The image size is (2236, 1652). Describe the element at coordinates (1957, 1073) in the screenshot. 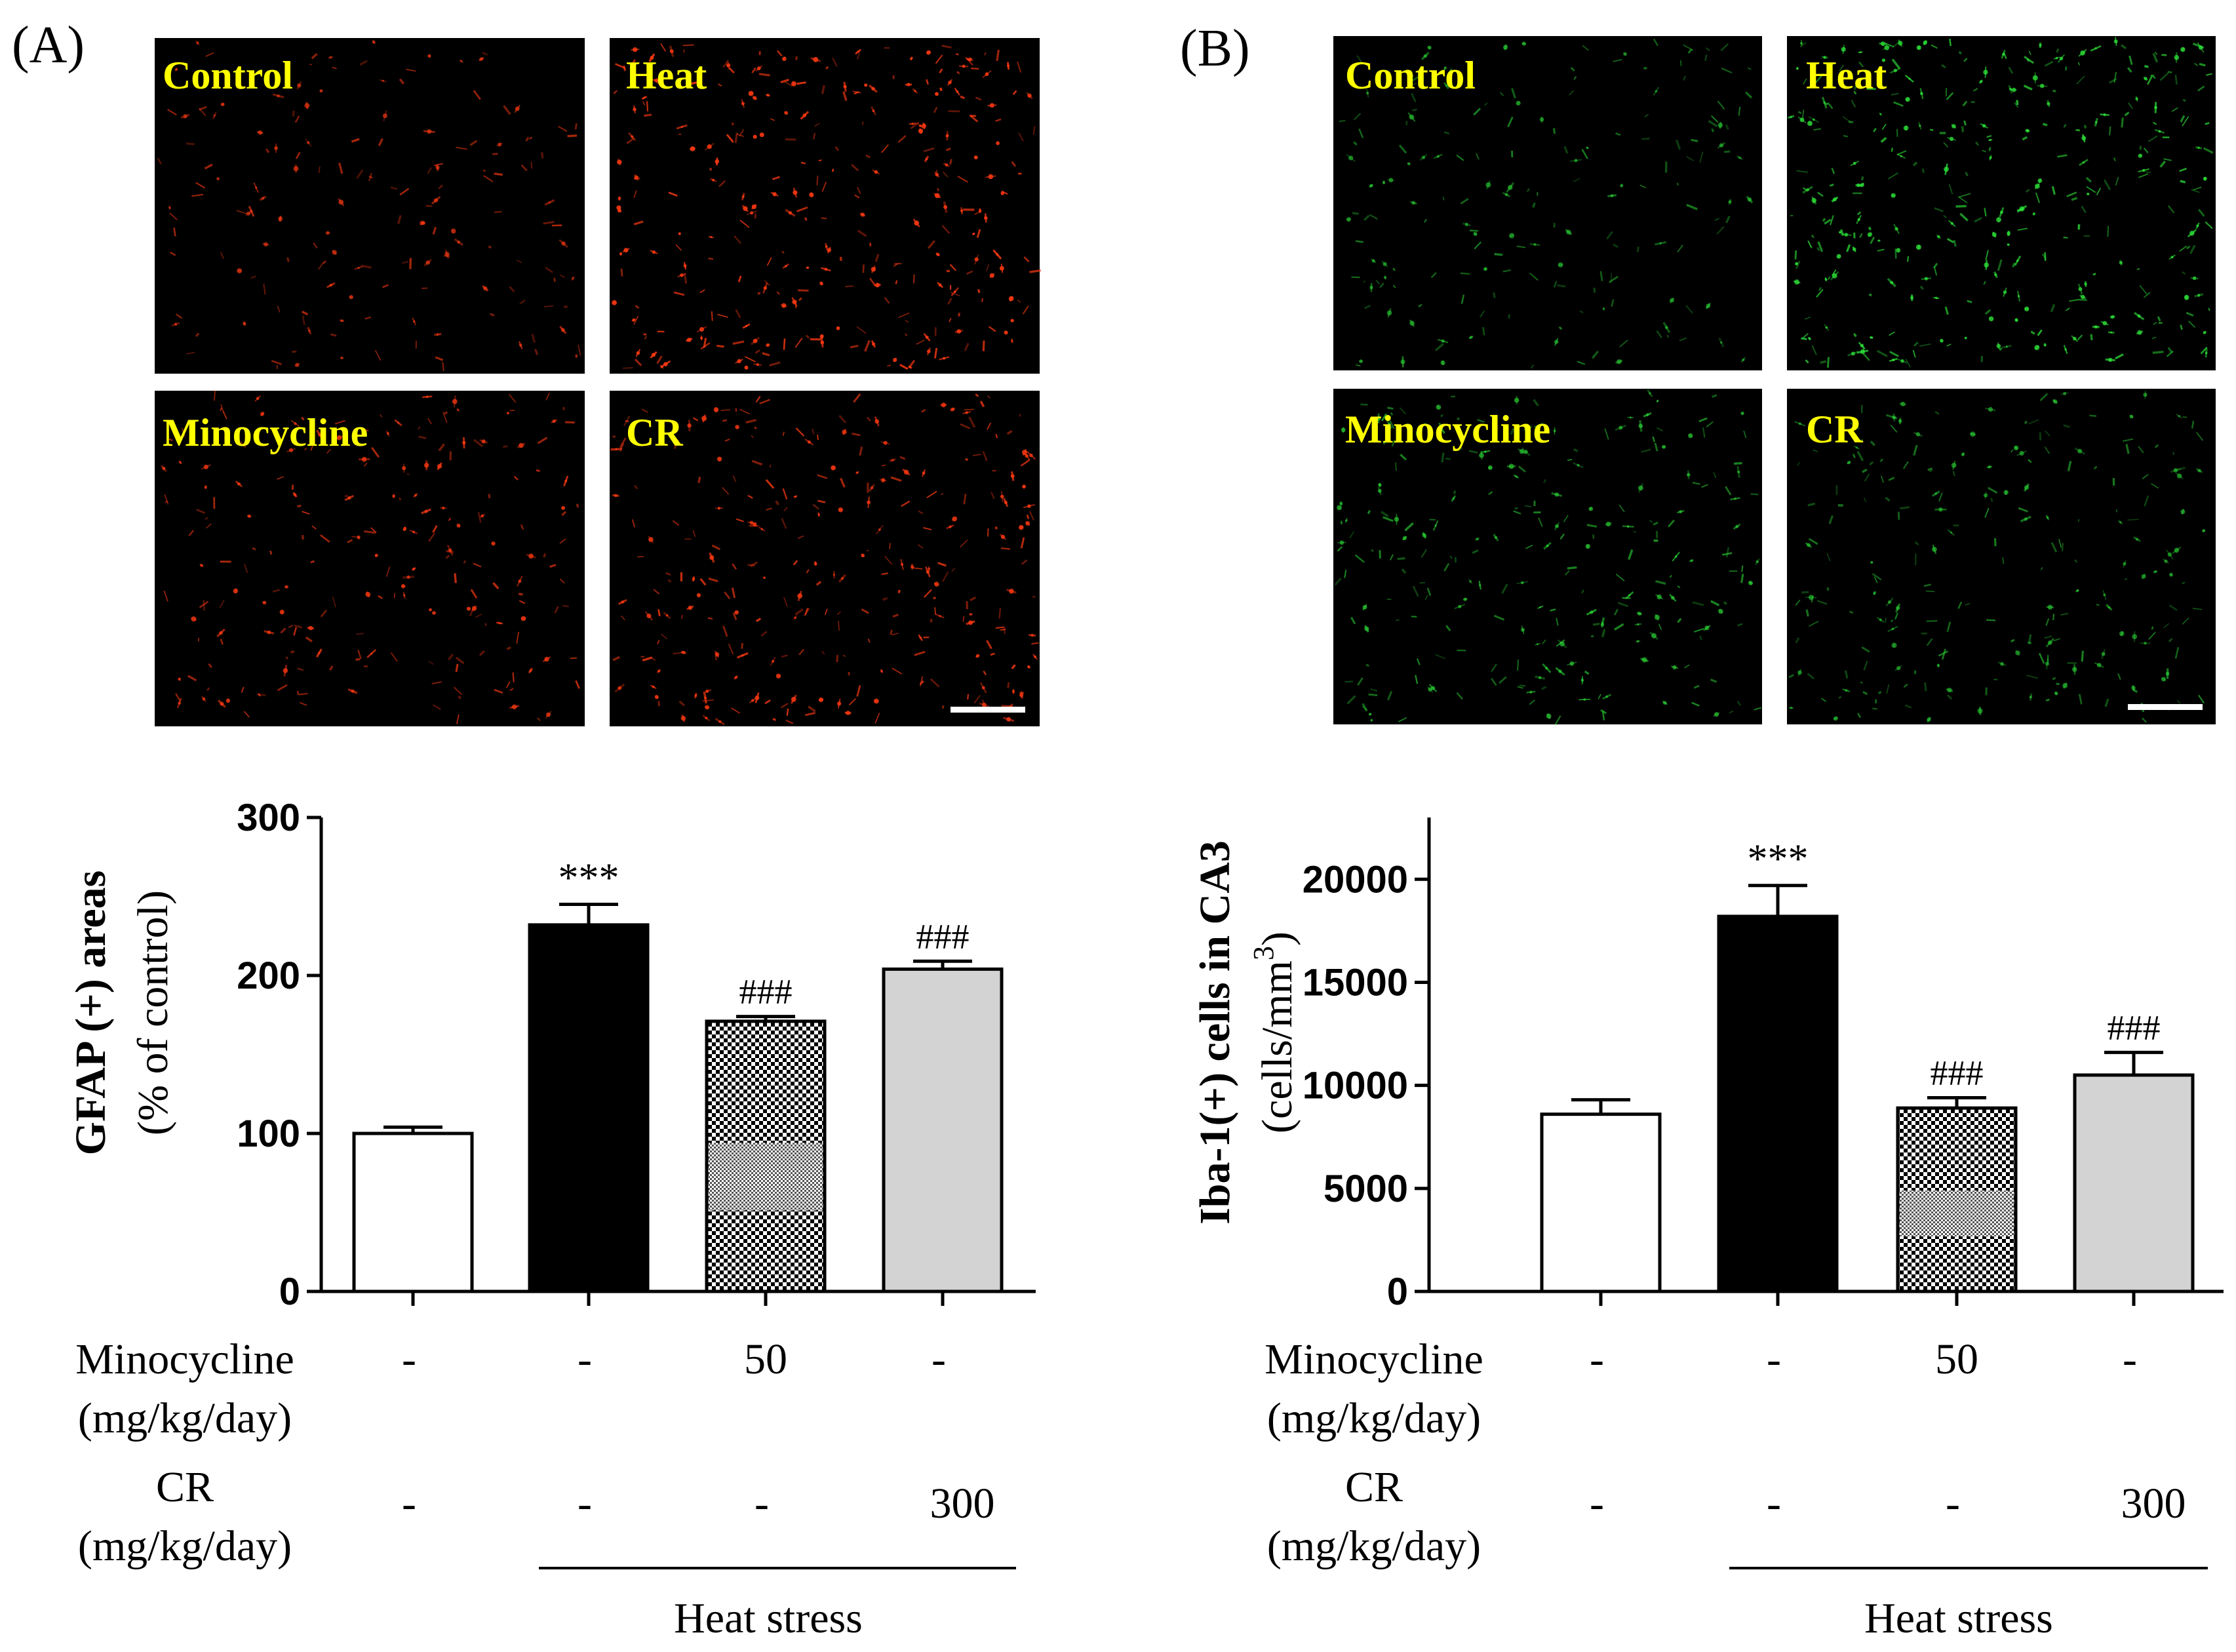

I see `significance-label: ###` at that location.